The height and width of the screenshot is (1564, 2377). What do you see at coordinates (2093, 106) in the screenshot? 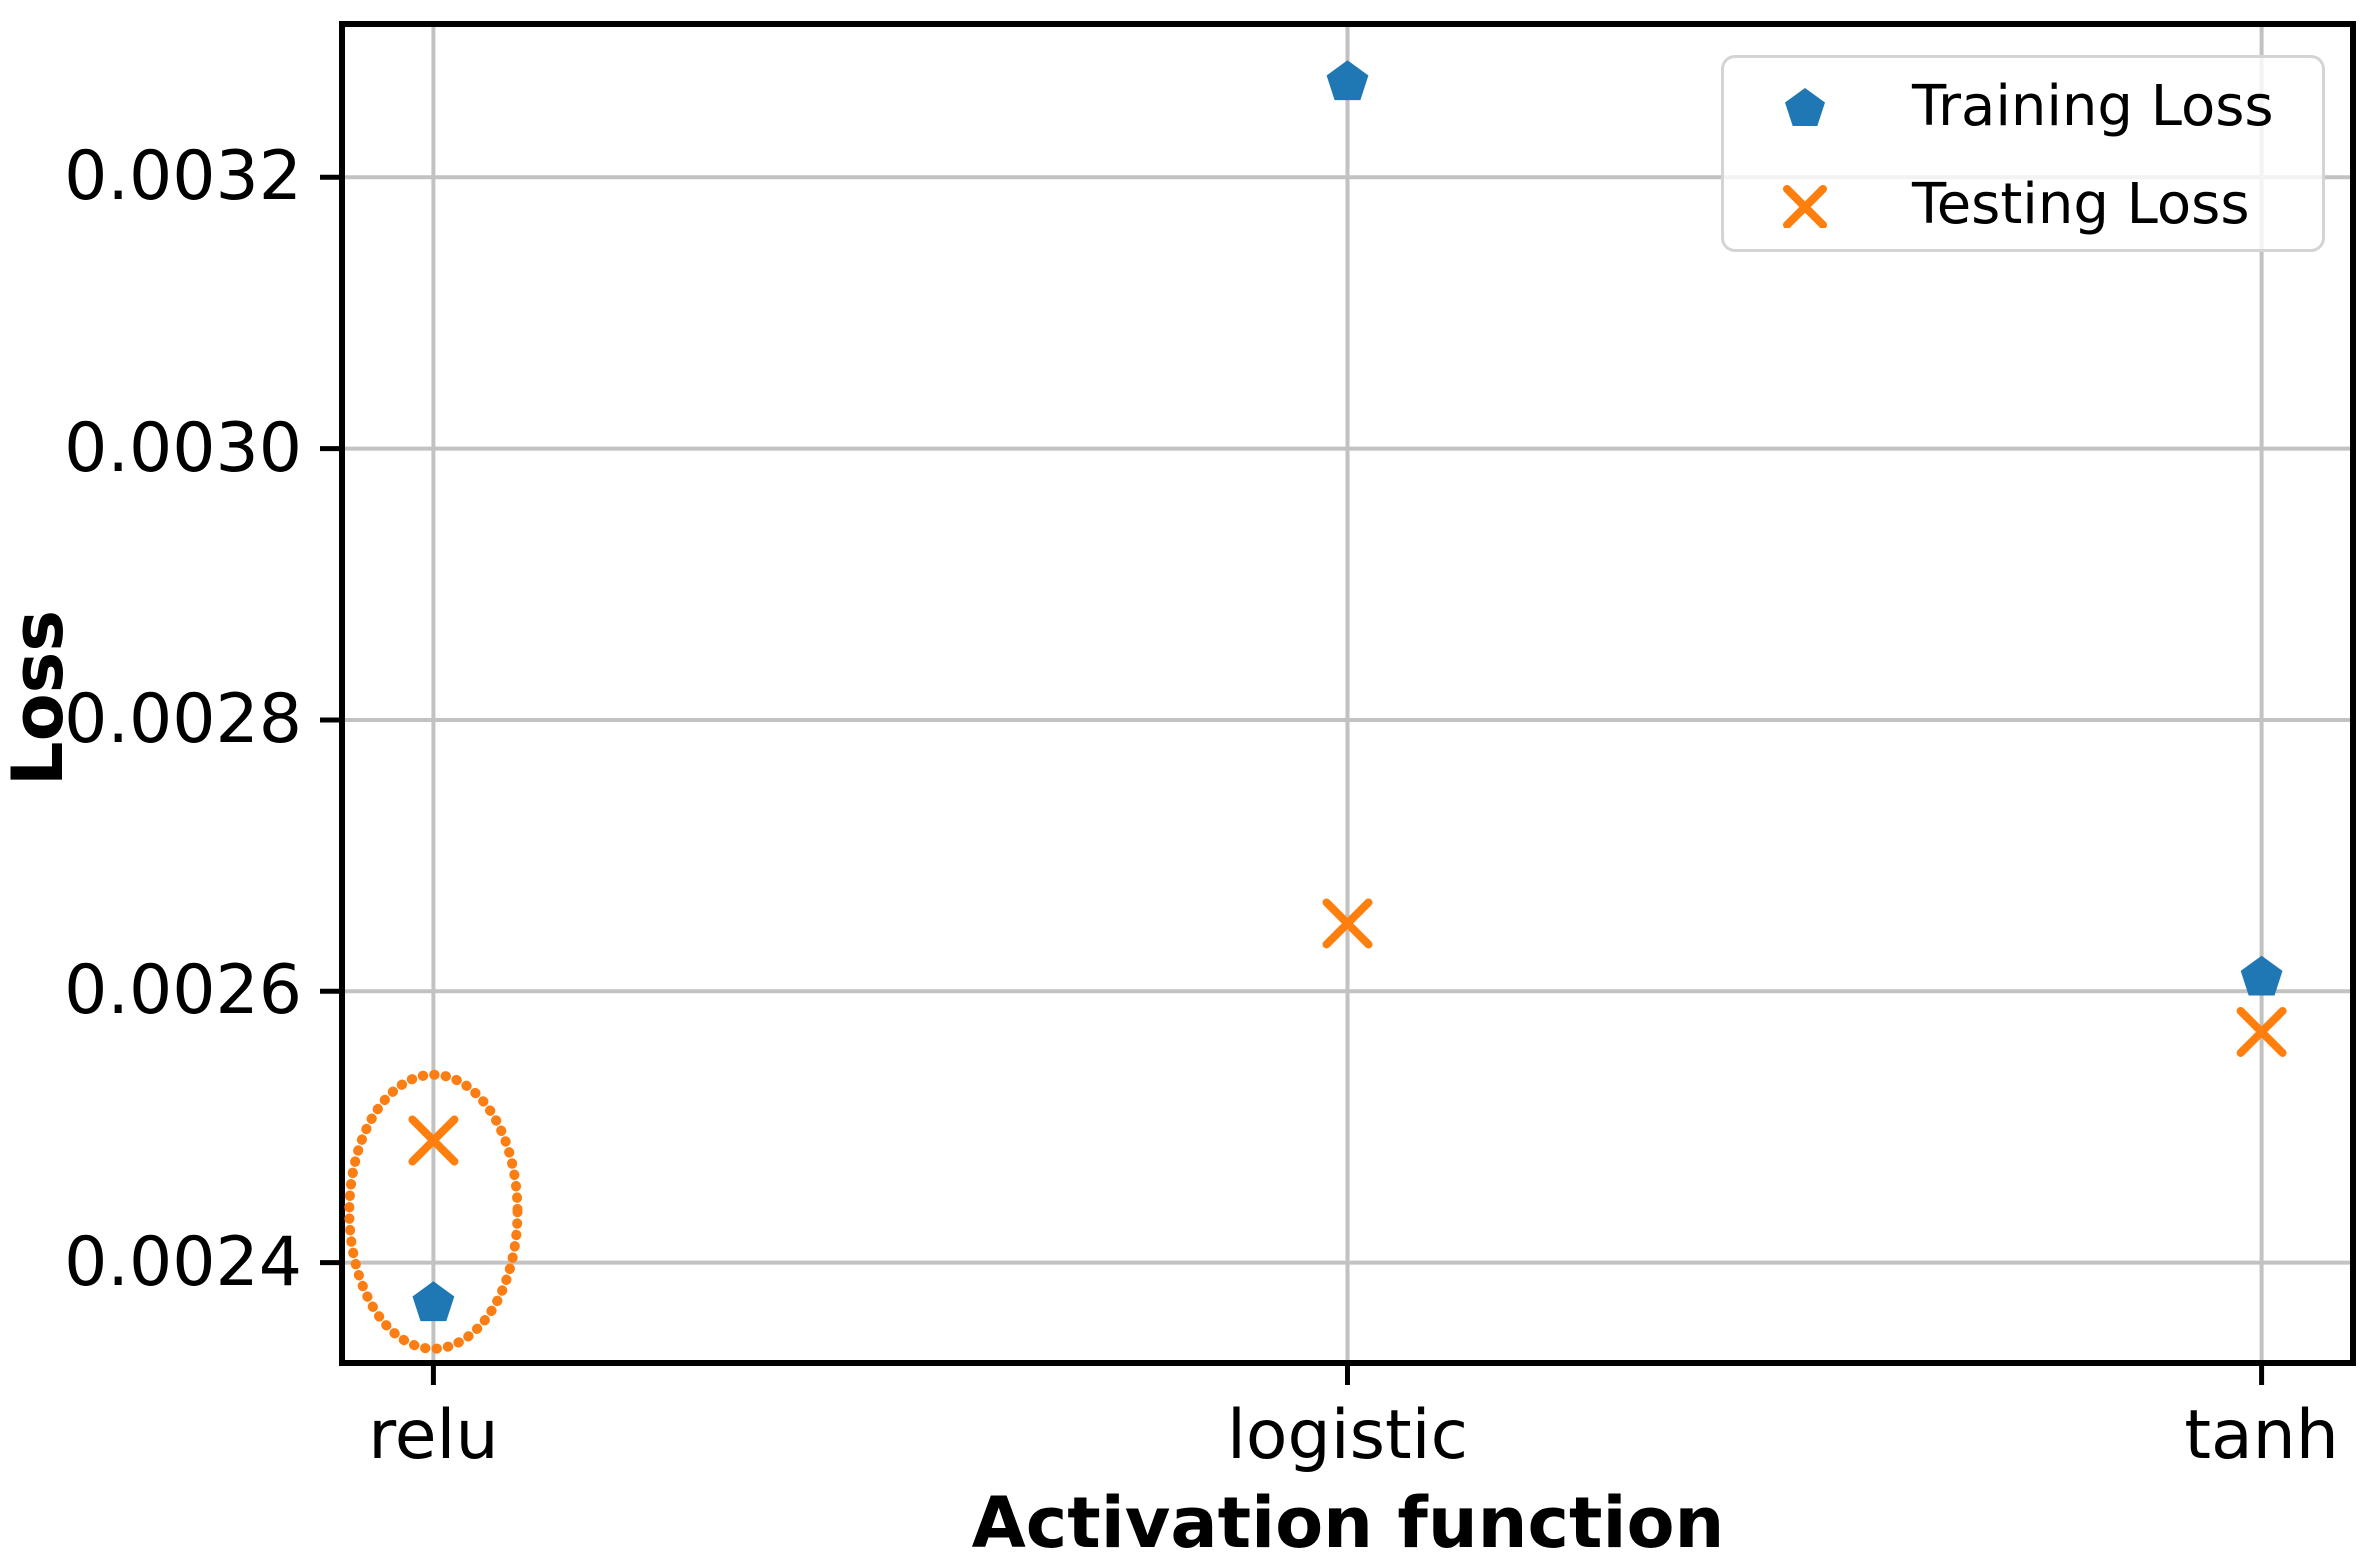
I see `legend-label-training-loss: Training Loss` at bounding box center [2093, 106].